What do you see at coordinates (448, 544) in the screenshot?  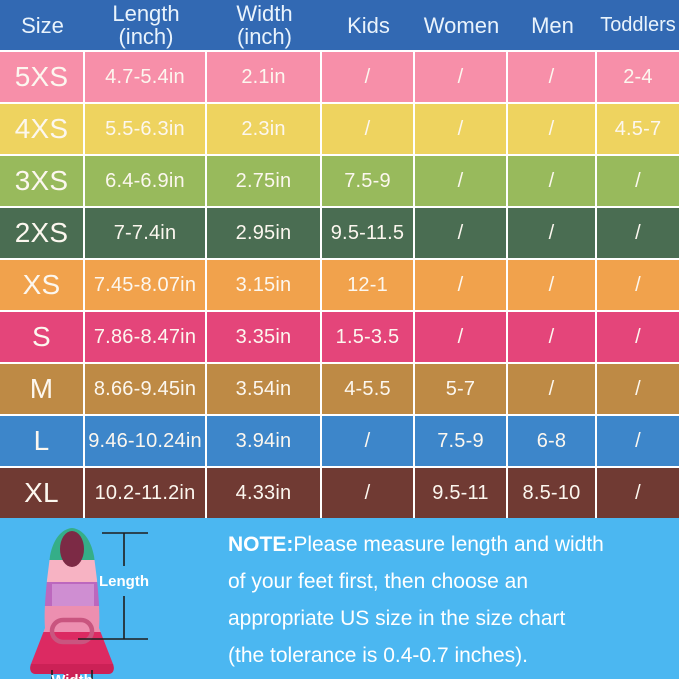 I see `note-line-text: Please measure length and width` at bounding box center [448, 544].